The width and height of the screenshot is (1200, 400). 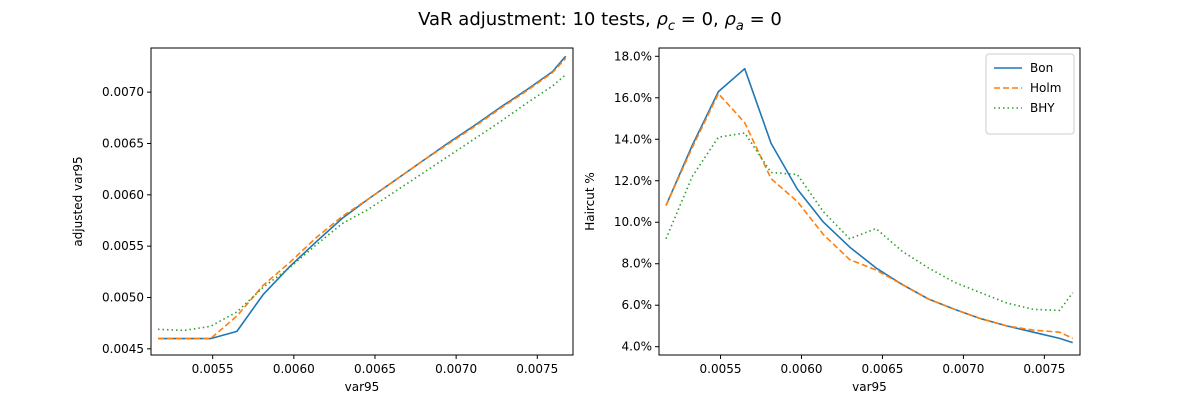 What do you see at coordinates (1042, 108) in the screenshot?
I see `legend-label-bhy: BHY` at bounding box center [1042, 108].